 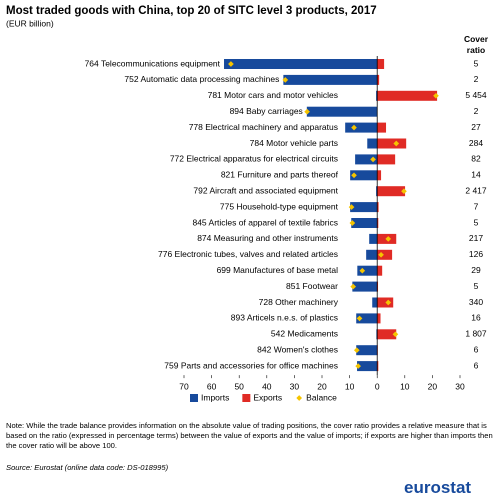 What do you see at coordinates (476, 143) in the screenshot?
I see `cover-ratio: 284` at bounding box center [476, 143].